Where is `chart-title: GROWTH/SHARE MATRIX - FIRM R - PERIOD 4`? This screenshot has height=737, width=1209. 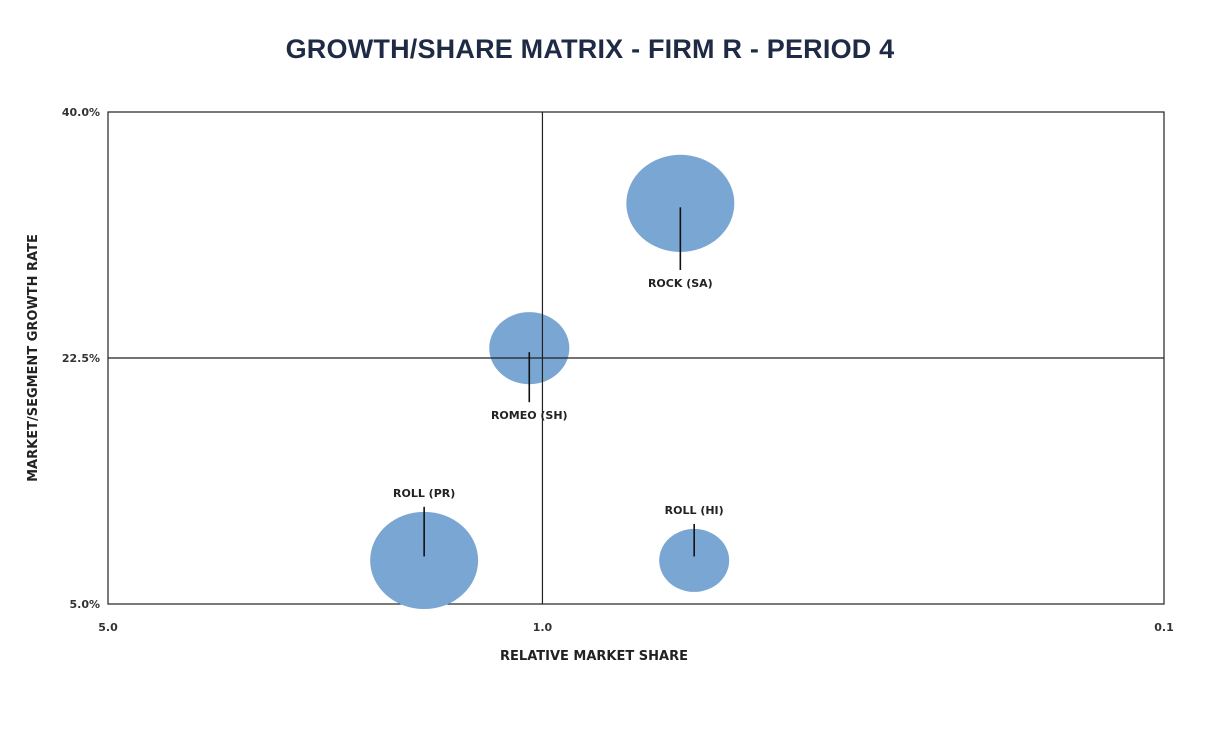 chart-title: GROWTH/SHARE MATRIX - FIRM R - PERIOD 4 is located at coordinates (590, 49).